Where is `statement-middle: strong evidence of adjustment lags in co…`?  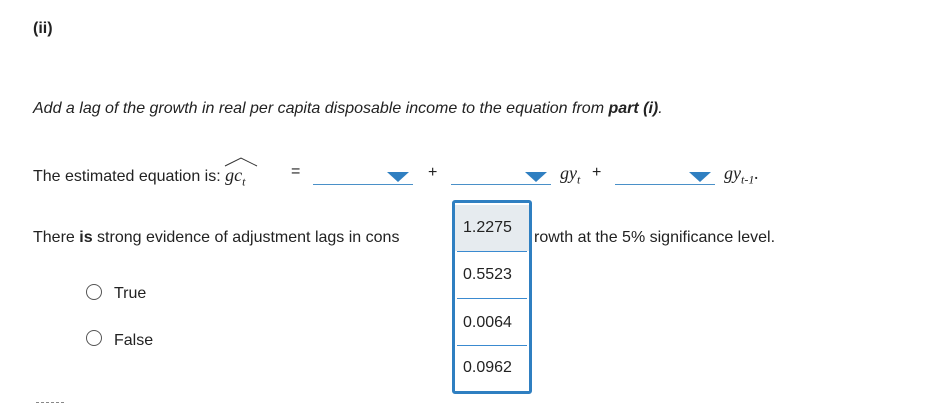
statement-middle: strong evidence of adjustment lags in co… is located at coordinates (246, 237).